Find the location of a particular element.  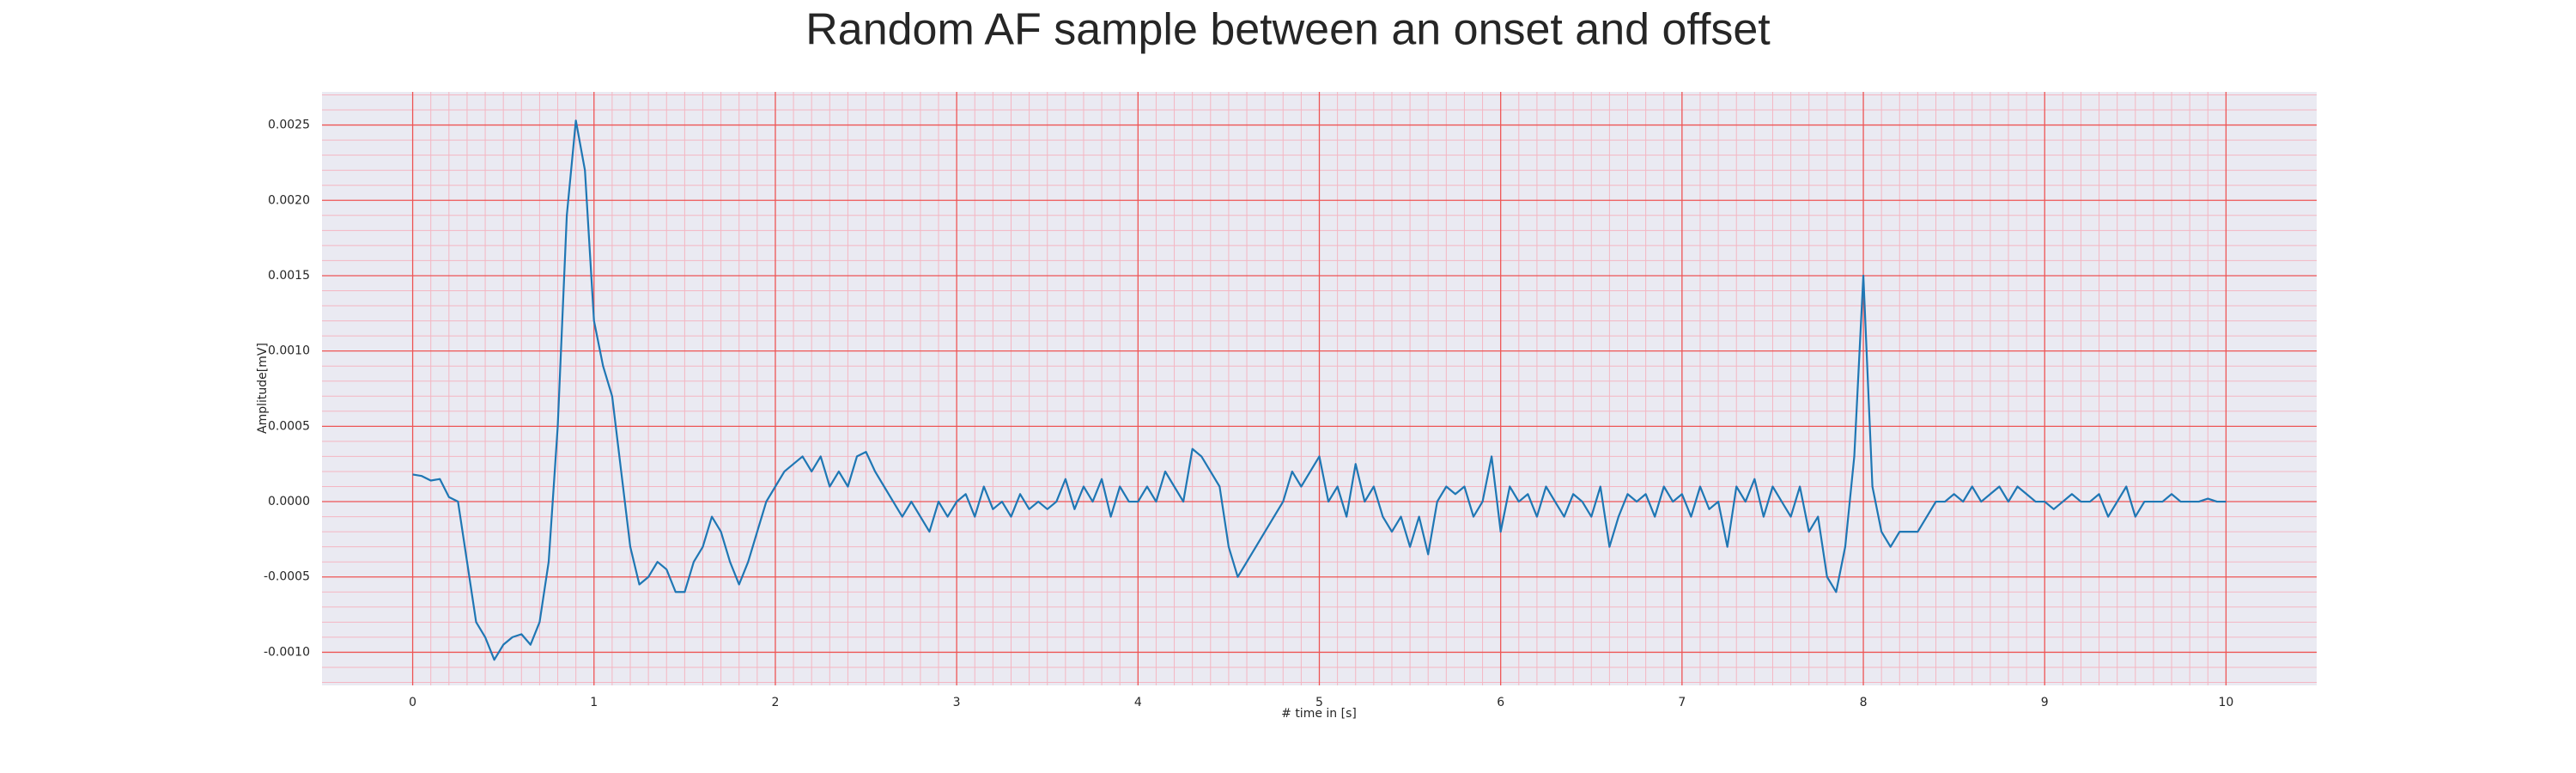

y-tick-label: 0.0015 is located at coordinates (289, 276).